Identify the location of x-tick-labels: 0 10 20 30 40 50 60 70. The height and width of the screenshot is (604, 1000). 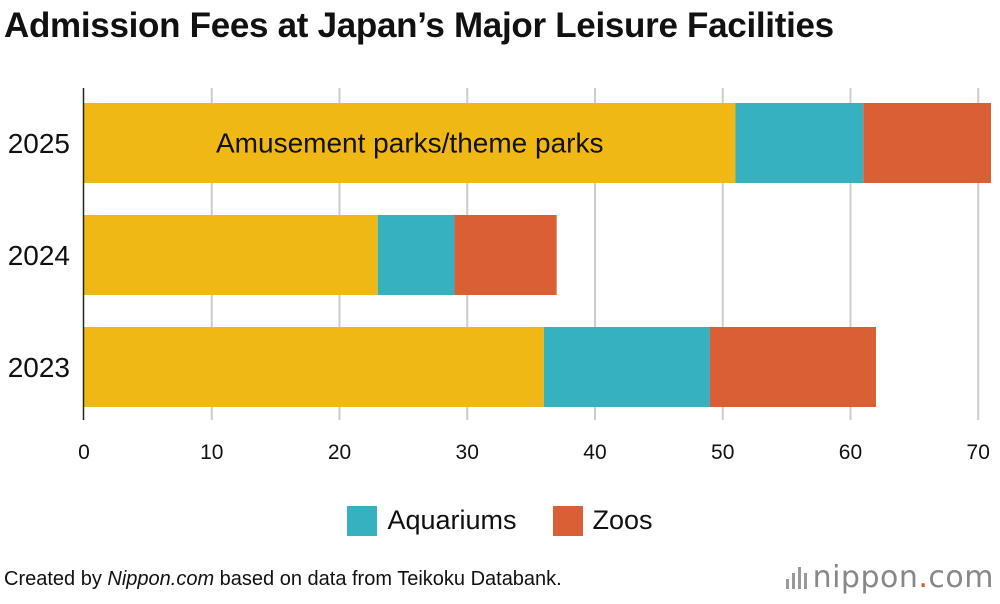
(534, 452).